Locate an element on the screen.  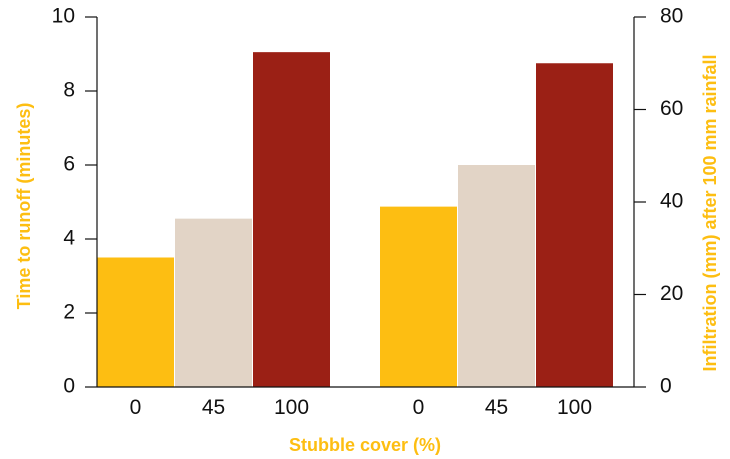
left-tick-label: 10 is located at coordinates (63, 16).